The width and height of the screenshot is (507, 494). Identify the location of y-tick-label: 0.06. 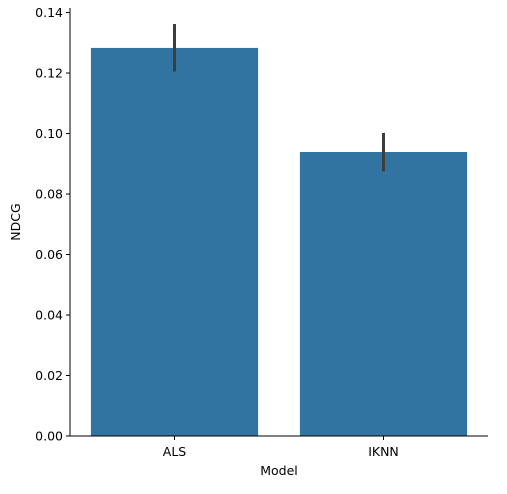
(49, 254).